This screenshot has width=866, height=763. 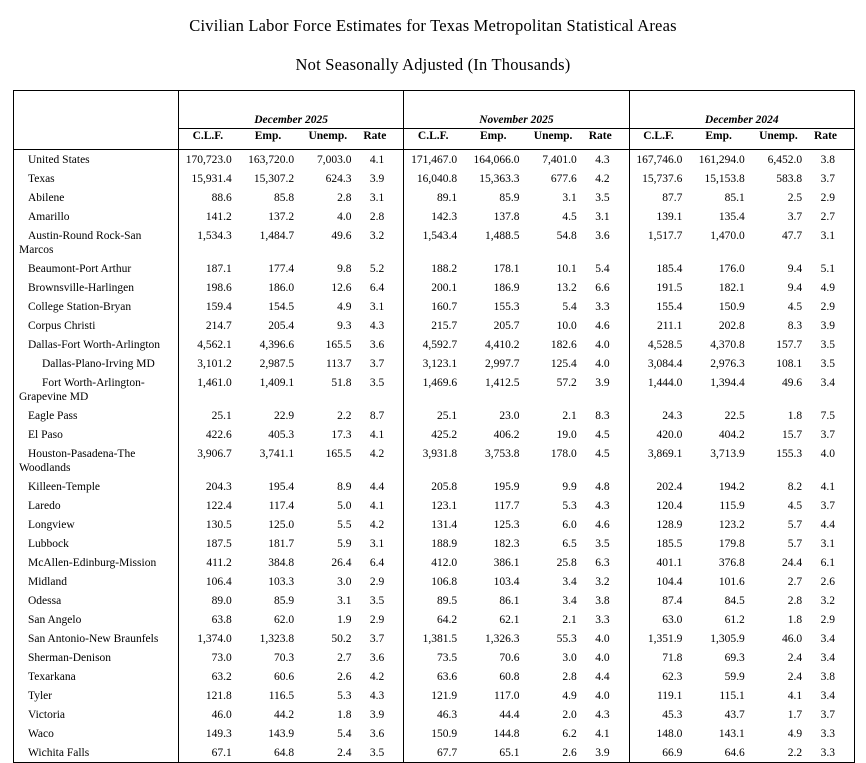 What do you see at coordinates (207, 524) in the screenshot?
I see `clf-cell: 130.5` at bounding box center [207, 524].